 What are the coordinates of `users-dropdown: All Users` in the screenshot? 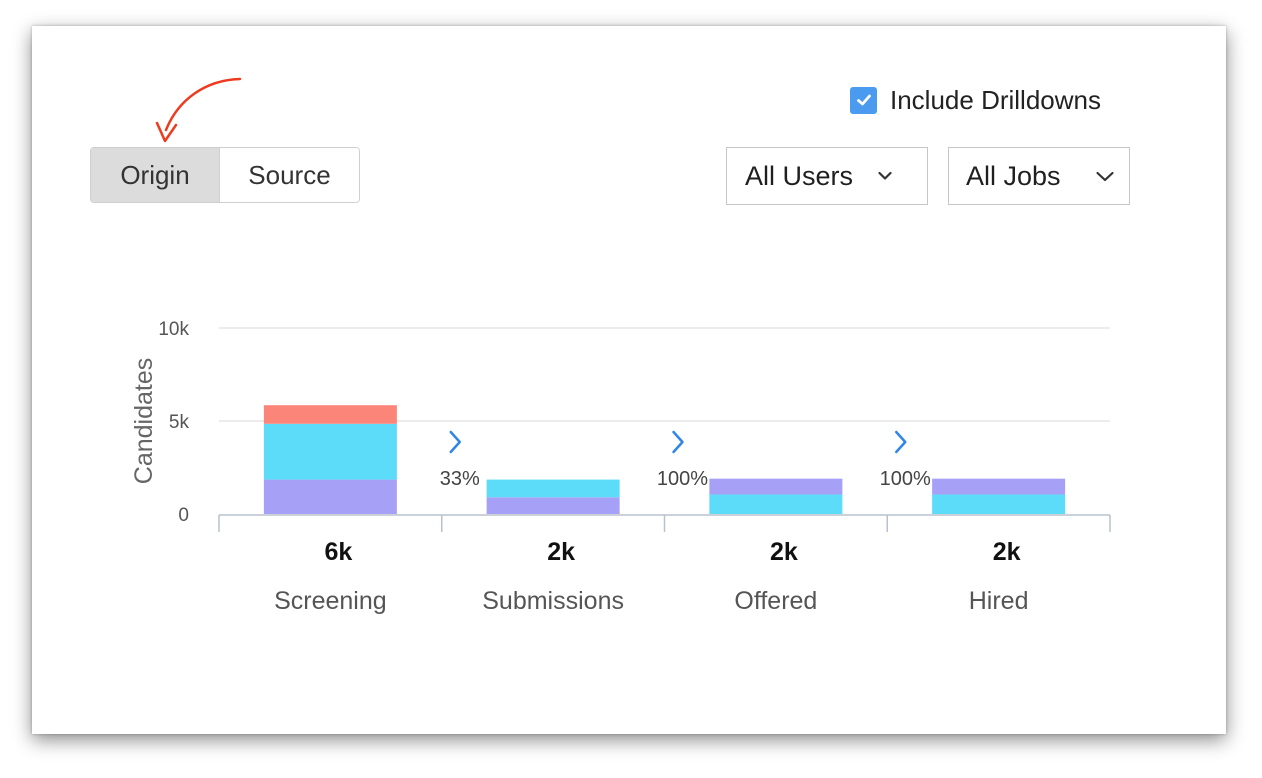 It's located at (827, 176).